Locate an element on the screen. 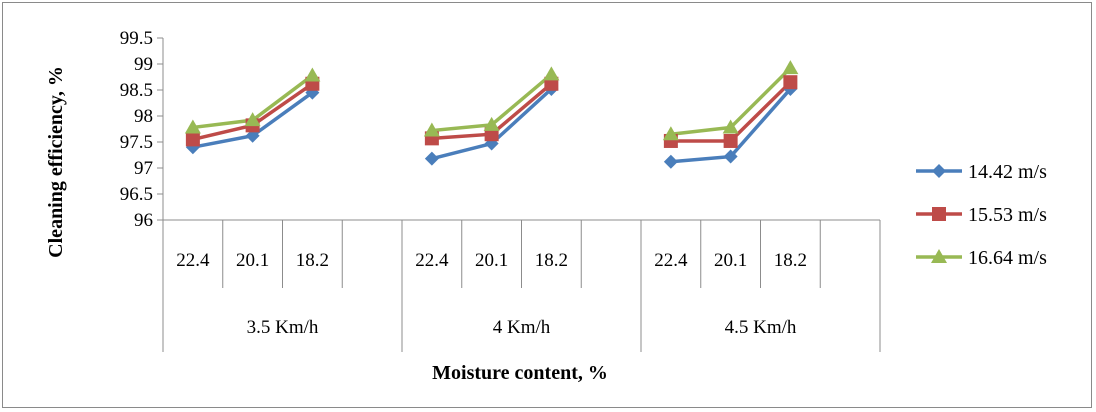 This screenshot has height=412, width=1096. y-tick-label: 96 is located at coordinates (143, 220).